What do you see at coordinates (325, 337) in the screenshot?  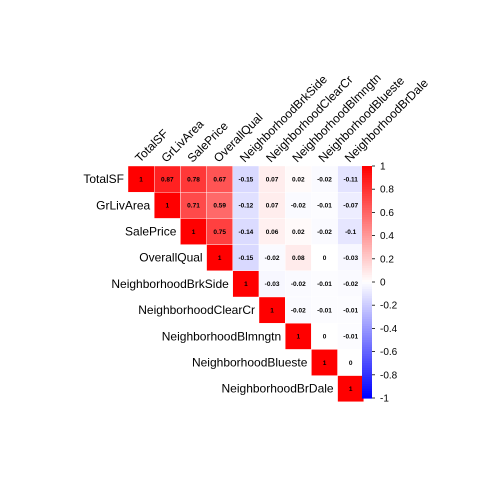 I see `cell-value-6-7: 0` at bounding box center [325, 337].